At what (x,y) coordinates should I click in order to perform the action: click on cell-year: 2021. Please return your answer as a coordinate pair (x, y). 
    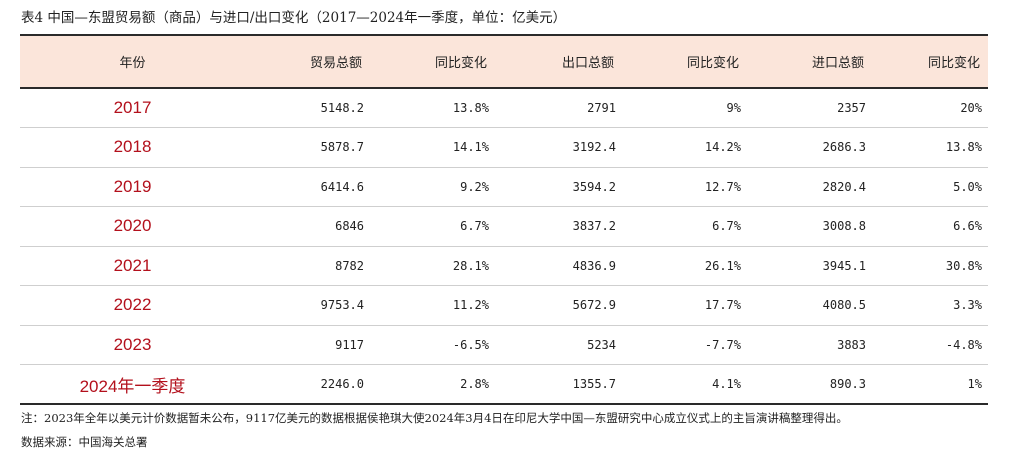
    Looking at the image, I should click on (132, 266).